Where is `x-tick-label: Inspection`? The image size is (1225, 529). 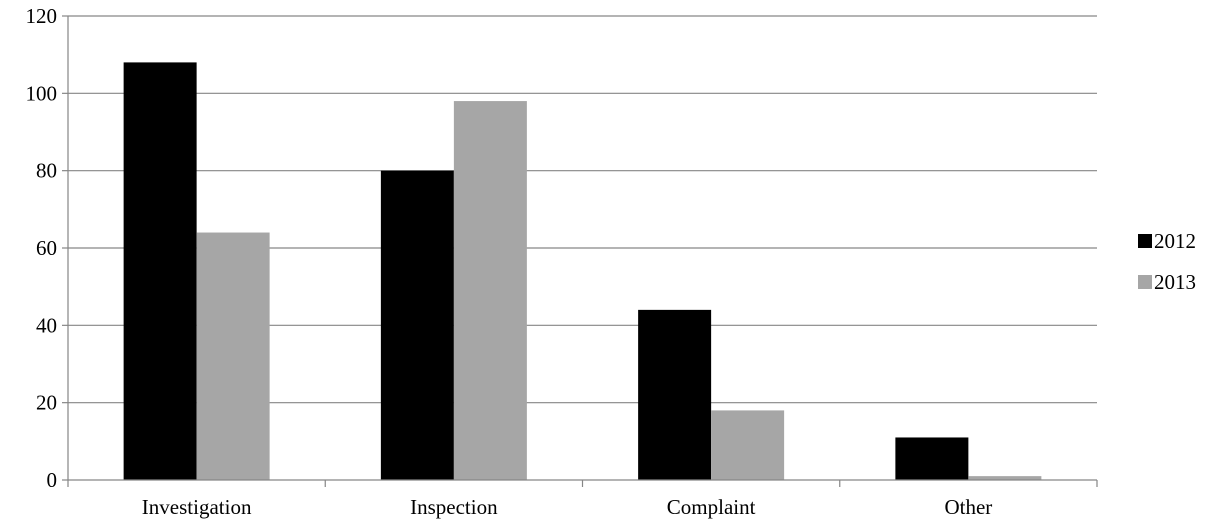 x-tick-label: Inspection is located at coordinates (454, 507).